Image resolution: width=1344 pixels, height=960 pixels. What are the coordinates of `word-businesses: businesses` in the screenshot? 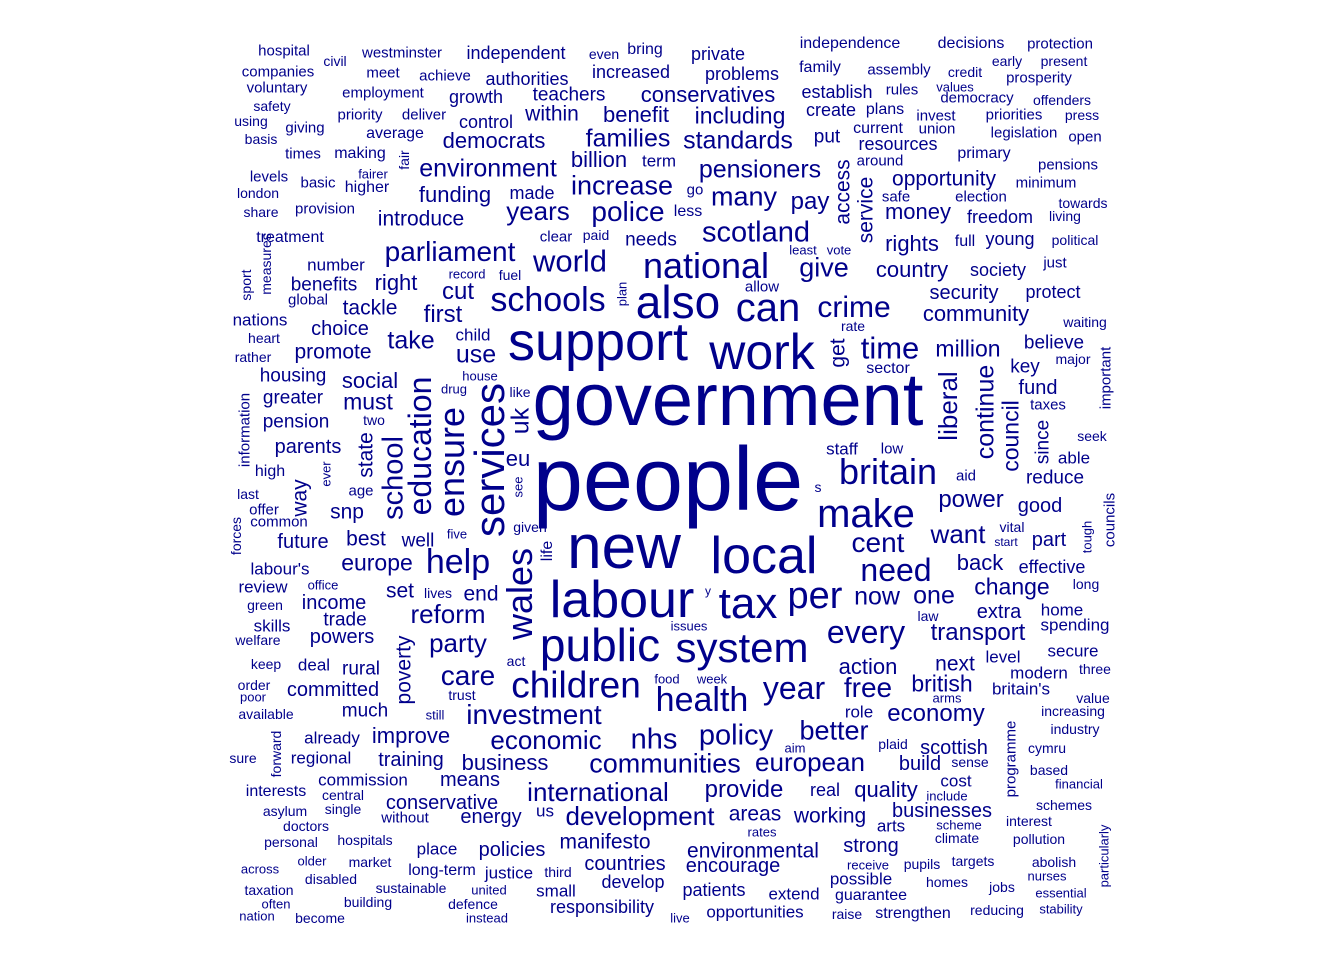 It's located at (942, 811).